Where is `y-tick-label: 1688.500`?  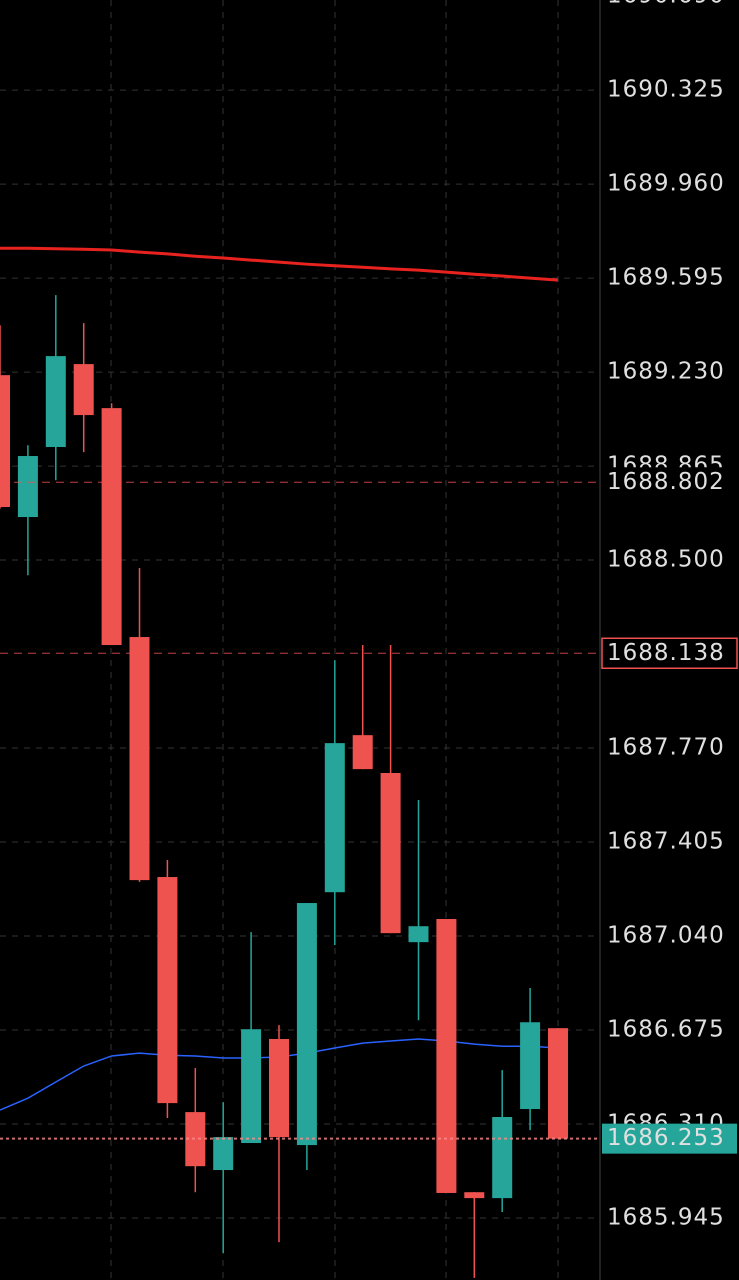 y-tick-label: 1688.500 is located at coordinates (666, 560).